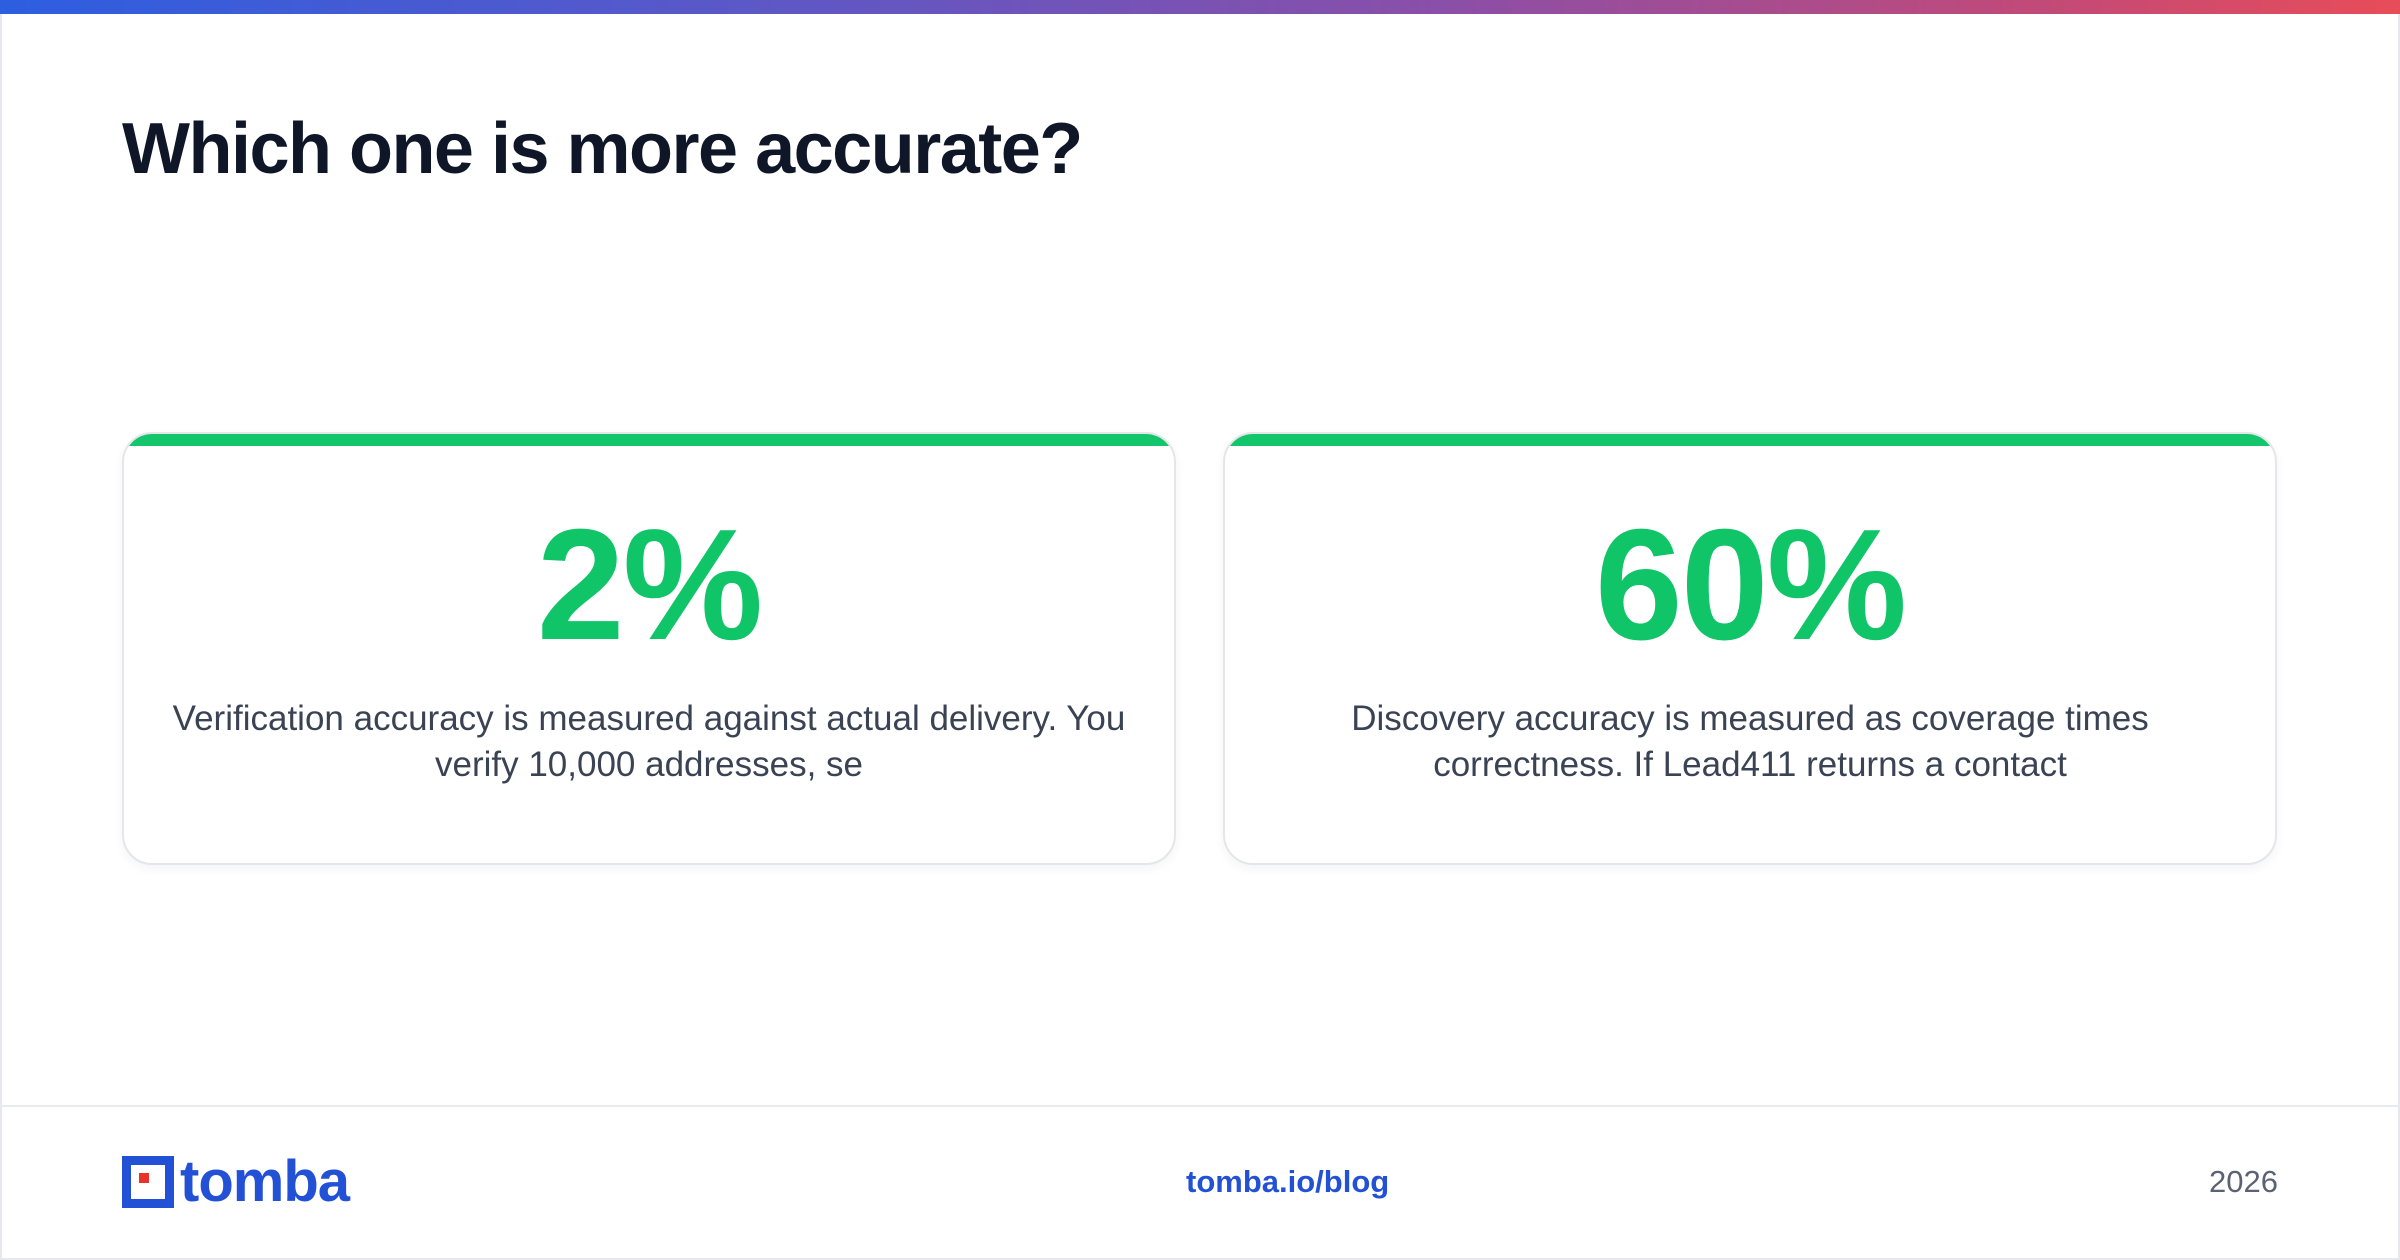 This screenshot has width=2400, height=1260. I want to click on tomba-logo-icon, so click(148, 1182).